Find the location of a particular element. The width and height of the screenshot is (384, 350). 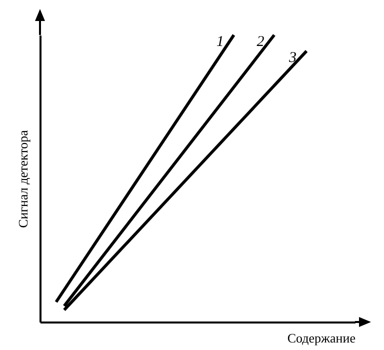

x-axis-title: Содержание is located at coordinates (321, 338).